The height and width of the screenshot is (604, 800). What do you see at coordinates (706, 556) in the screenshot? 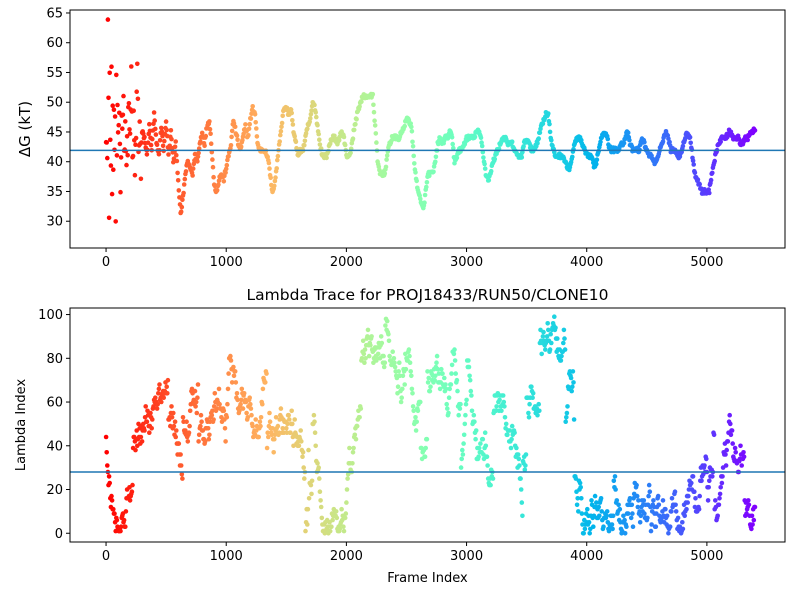
I see `x-tick-label: 5000` at bounding box center [706, 556].